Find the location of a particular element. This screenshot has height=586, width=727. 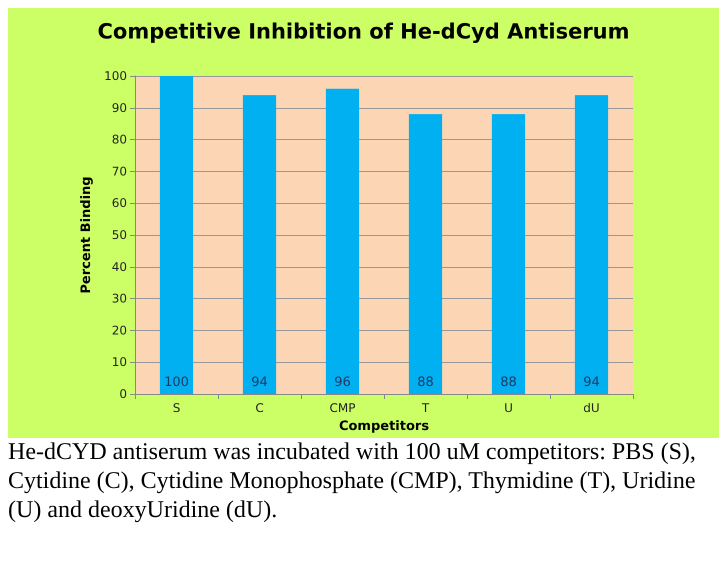

x-tick-label: T is located at coordinates (425, 408).